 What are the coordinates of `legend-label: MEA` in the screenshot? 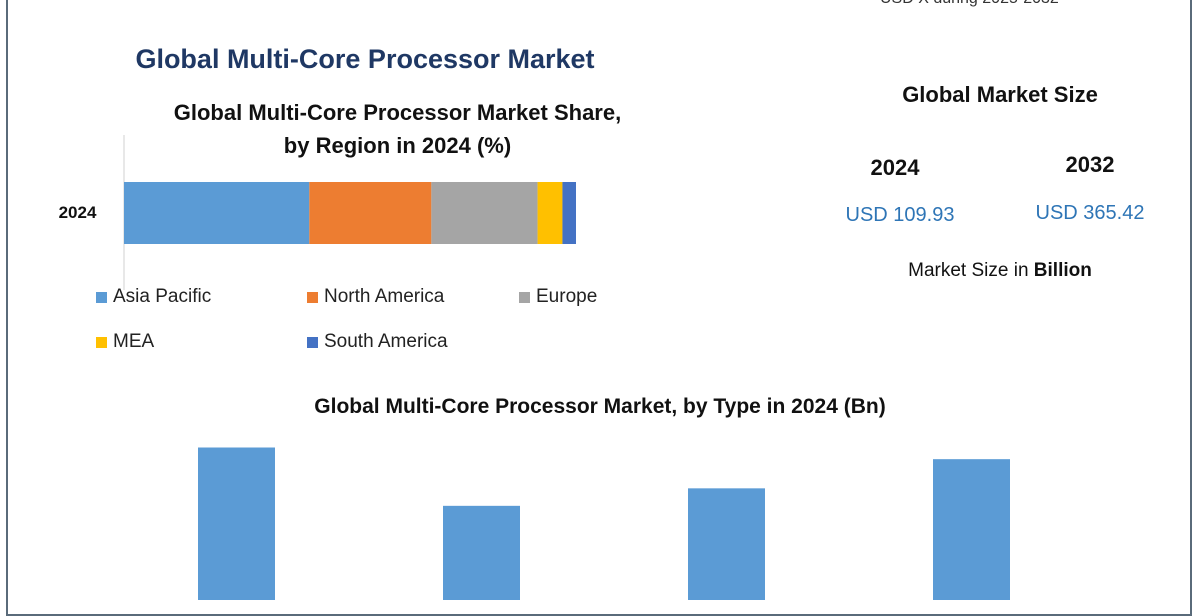 It's located at (134, 341).